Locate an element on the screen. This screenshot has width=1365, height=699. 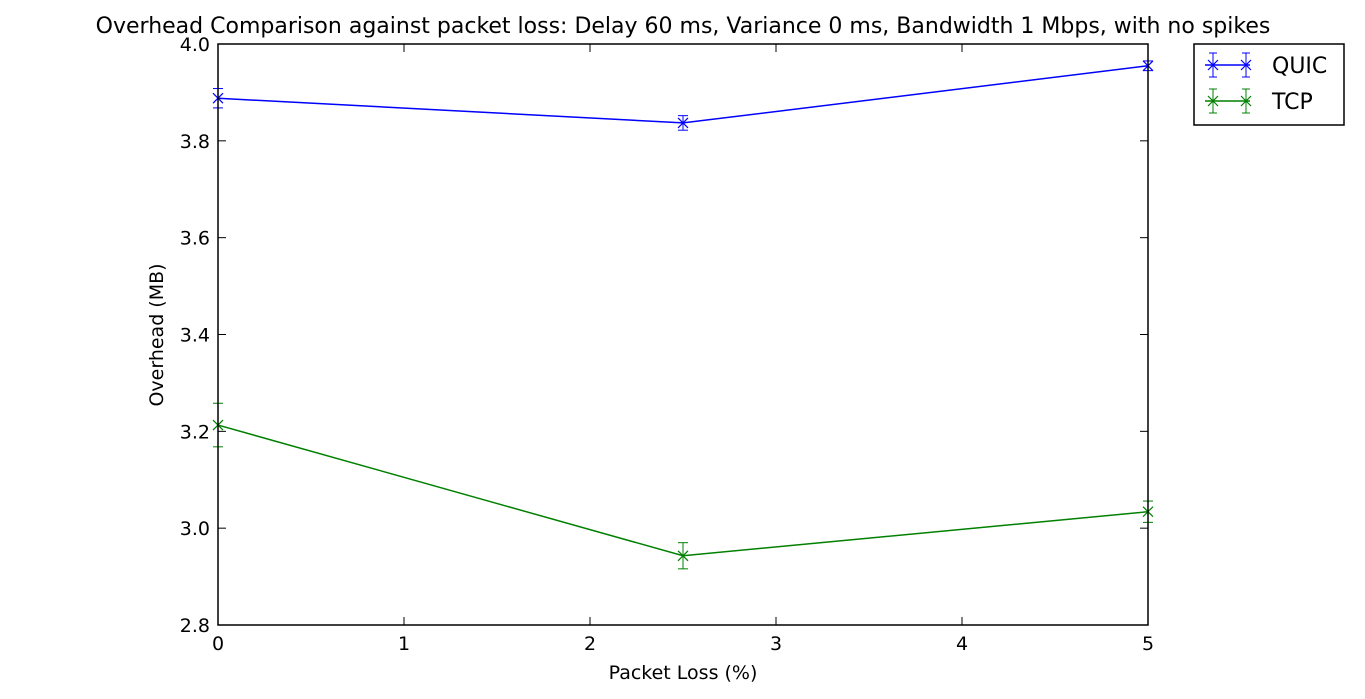
y-tick-label: 3.2 is located at coordinates (195, 432).